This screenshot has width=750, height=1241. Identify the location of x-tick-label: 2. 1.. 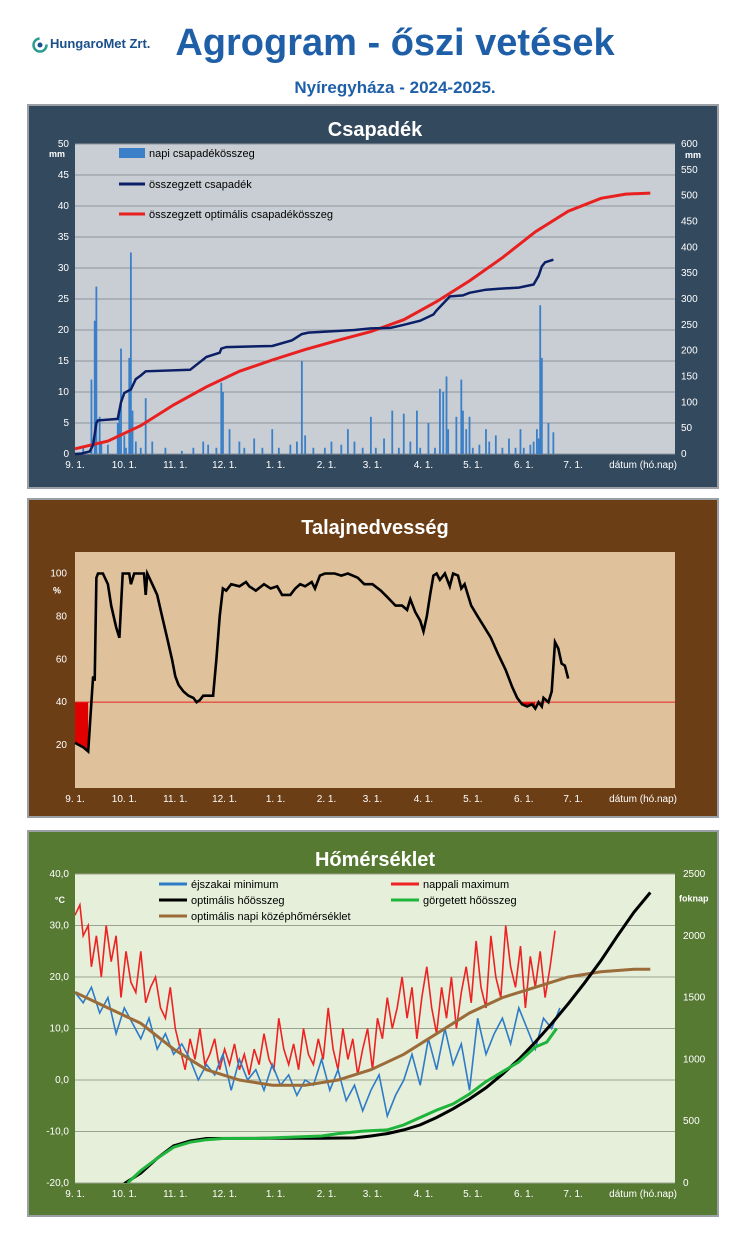
(326, 465).